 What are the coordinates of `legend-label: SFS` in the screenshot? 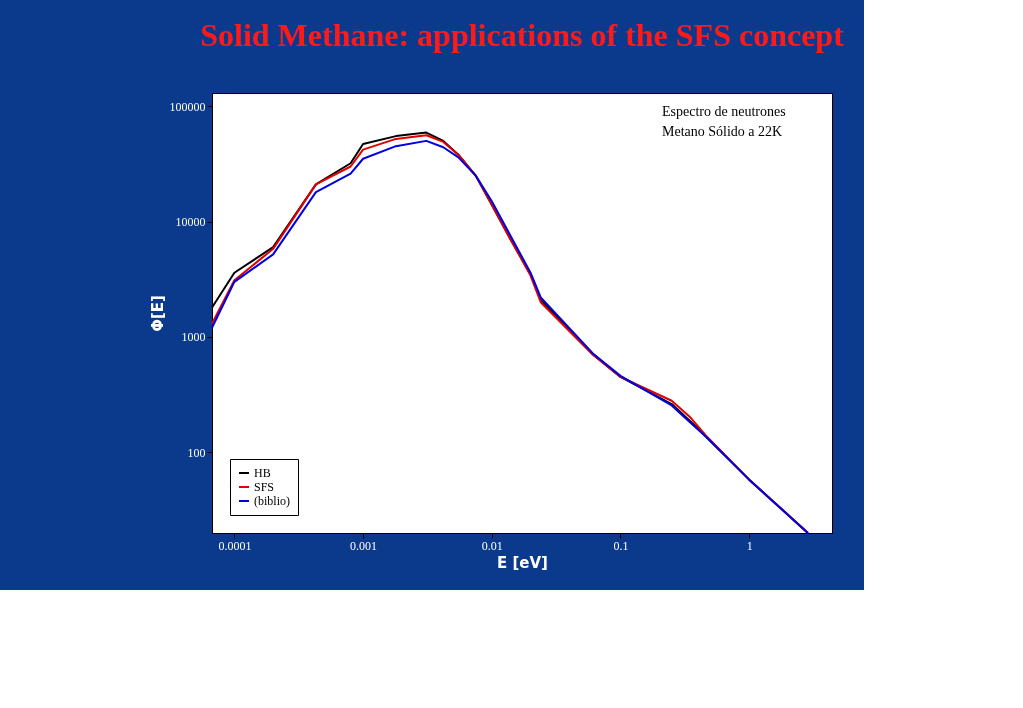 It's located at (264, 487).